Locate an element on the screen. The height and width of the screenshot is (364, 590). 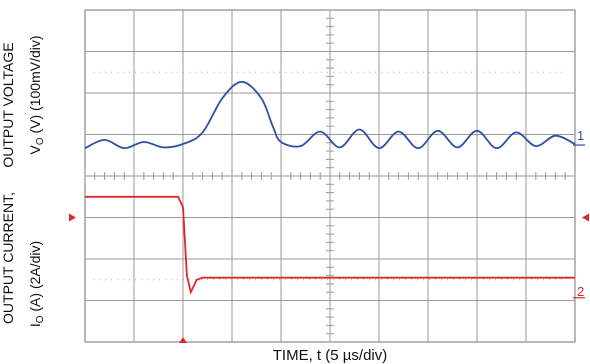
y-axis-label-vo: VO (V) (100mV/div) is located at coordinates (36, 94).